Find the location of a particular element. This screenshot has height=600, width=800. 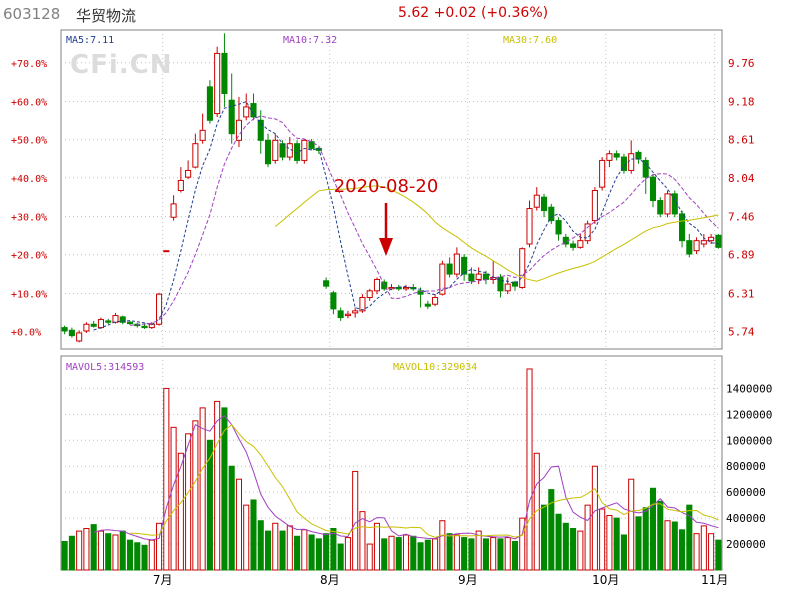

month-label: 8月 is located at coordinates (330, 580).